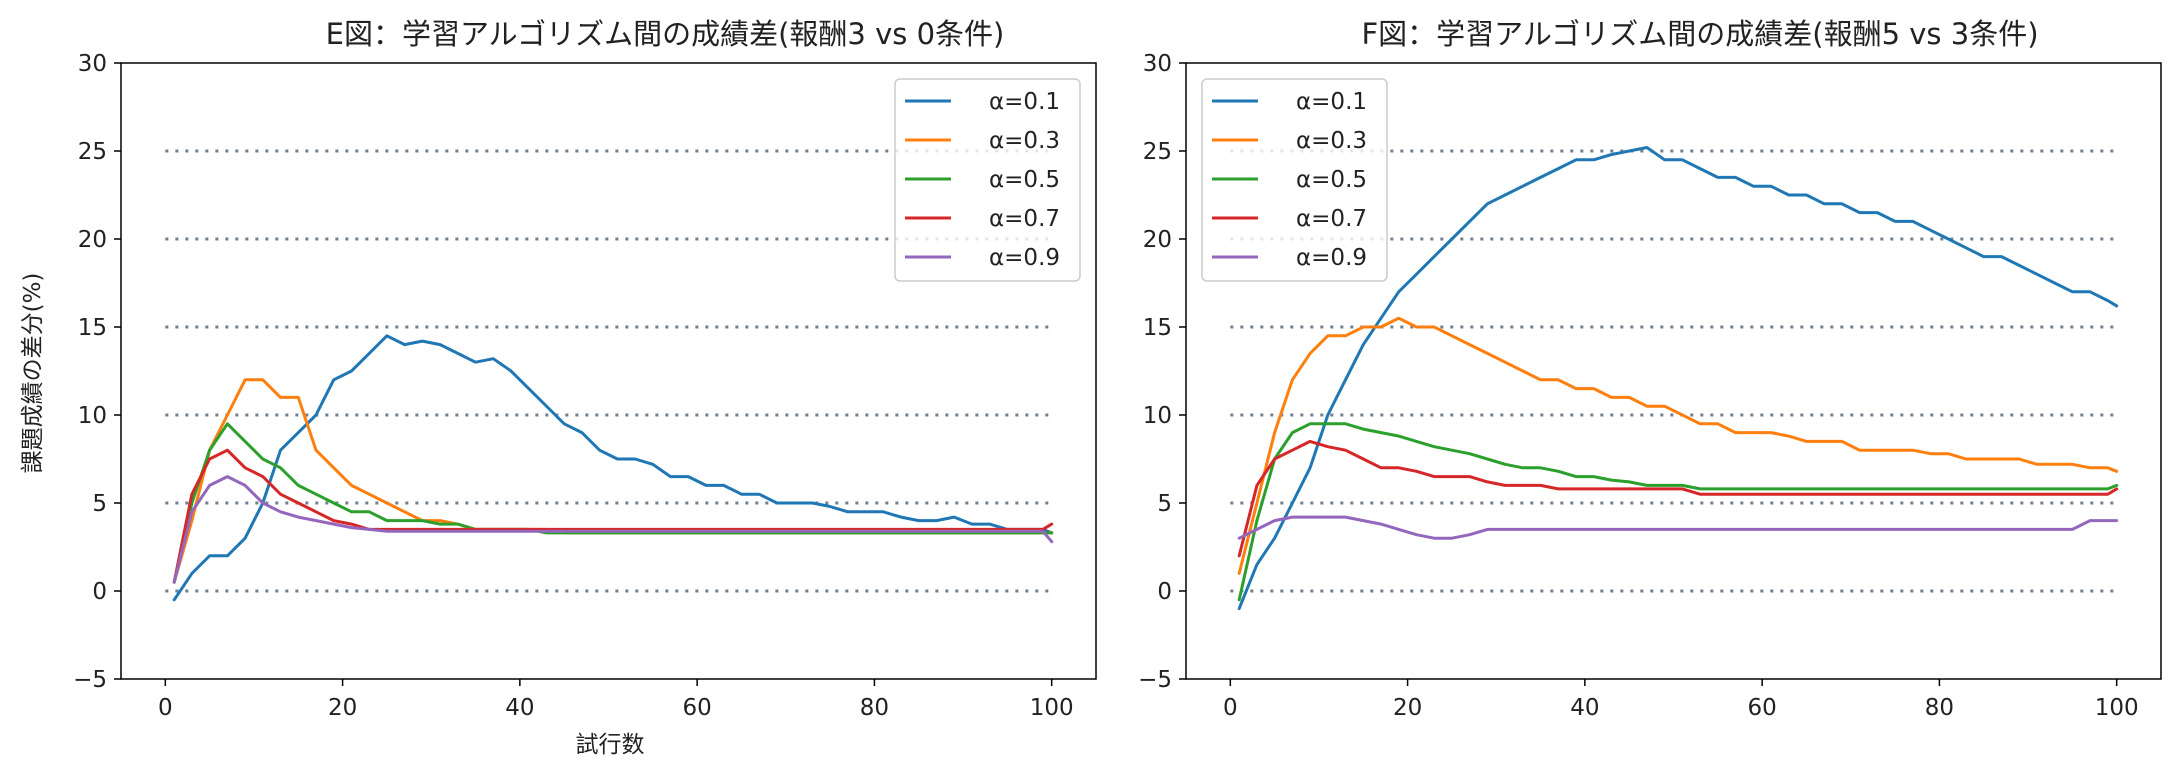 The width and height of the screenshot is (2180, 779). Describe the element at coordinates (610, 745) in the screenshot. I see `x-axis-label: 試行数` at that location.